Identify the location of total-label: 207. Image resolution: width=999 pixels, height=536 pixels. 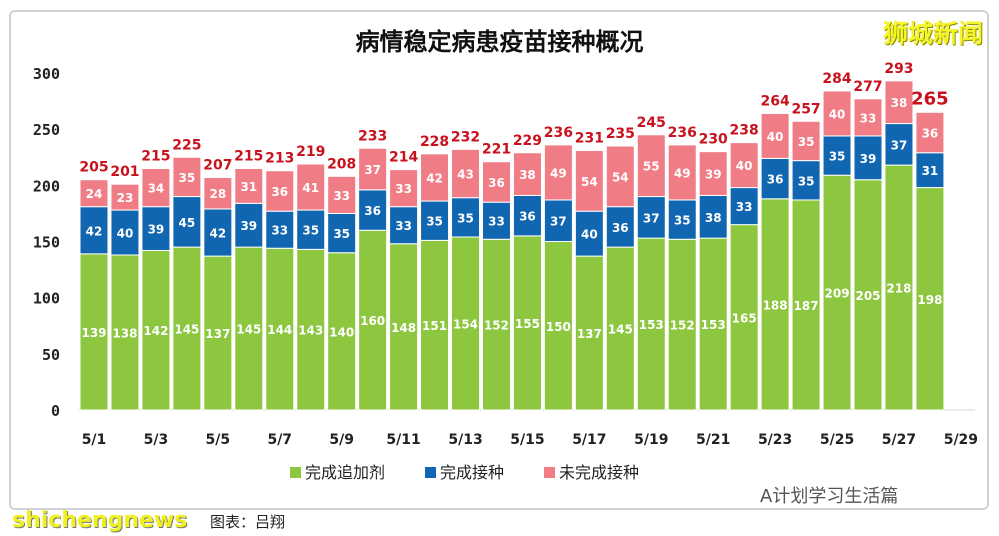
(217, 165).